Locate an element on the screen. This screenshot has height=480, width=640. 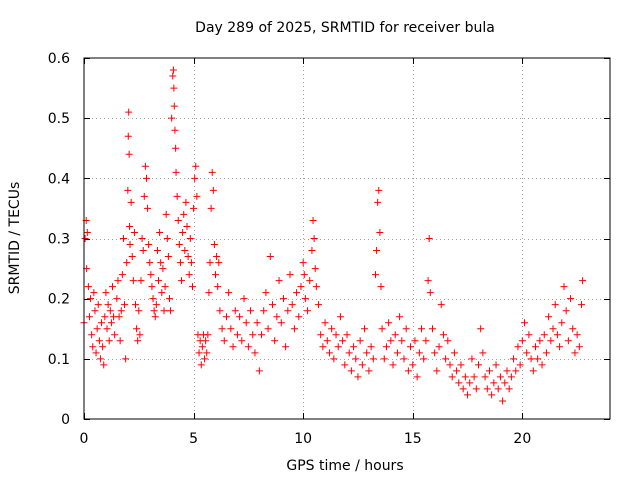
x-tick-labels: 0 5 10 15 20 is located at coordinates (306, 439).